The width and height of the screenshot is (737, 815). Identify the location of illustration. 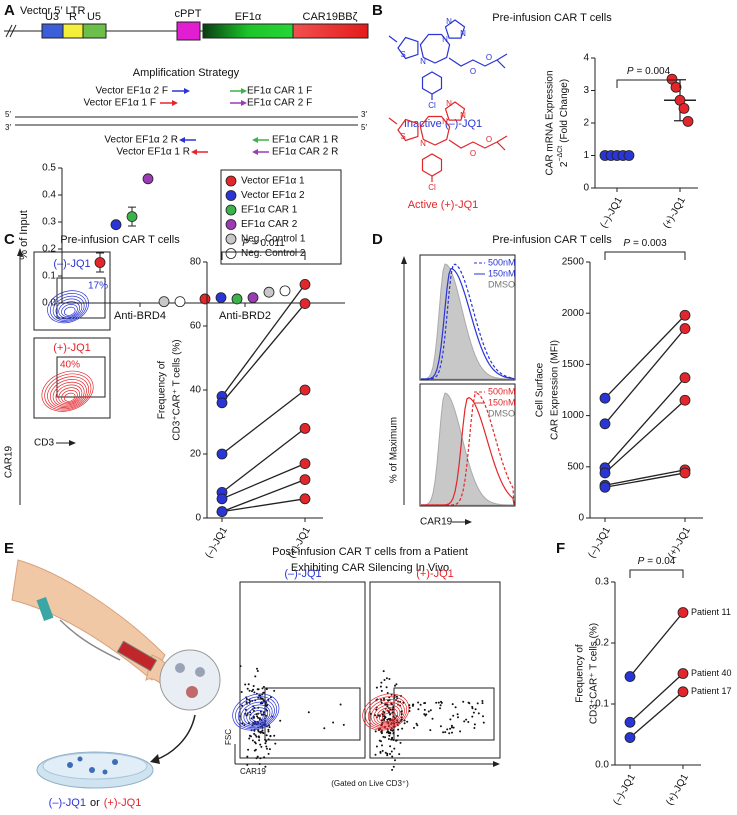
(116, 674).